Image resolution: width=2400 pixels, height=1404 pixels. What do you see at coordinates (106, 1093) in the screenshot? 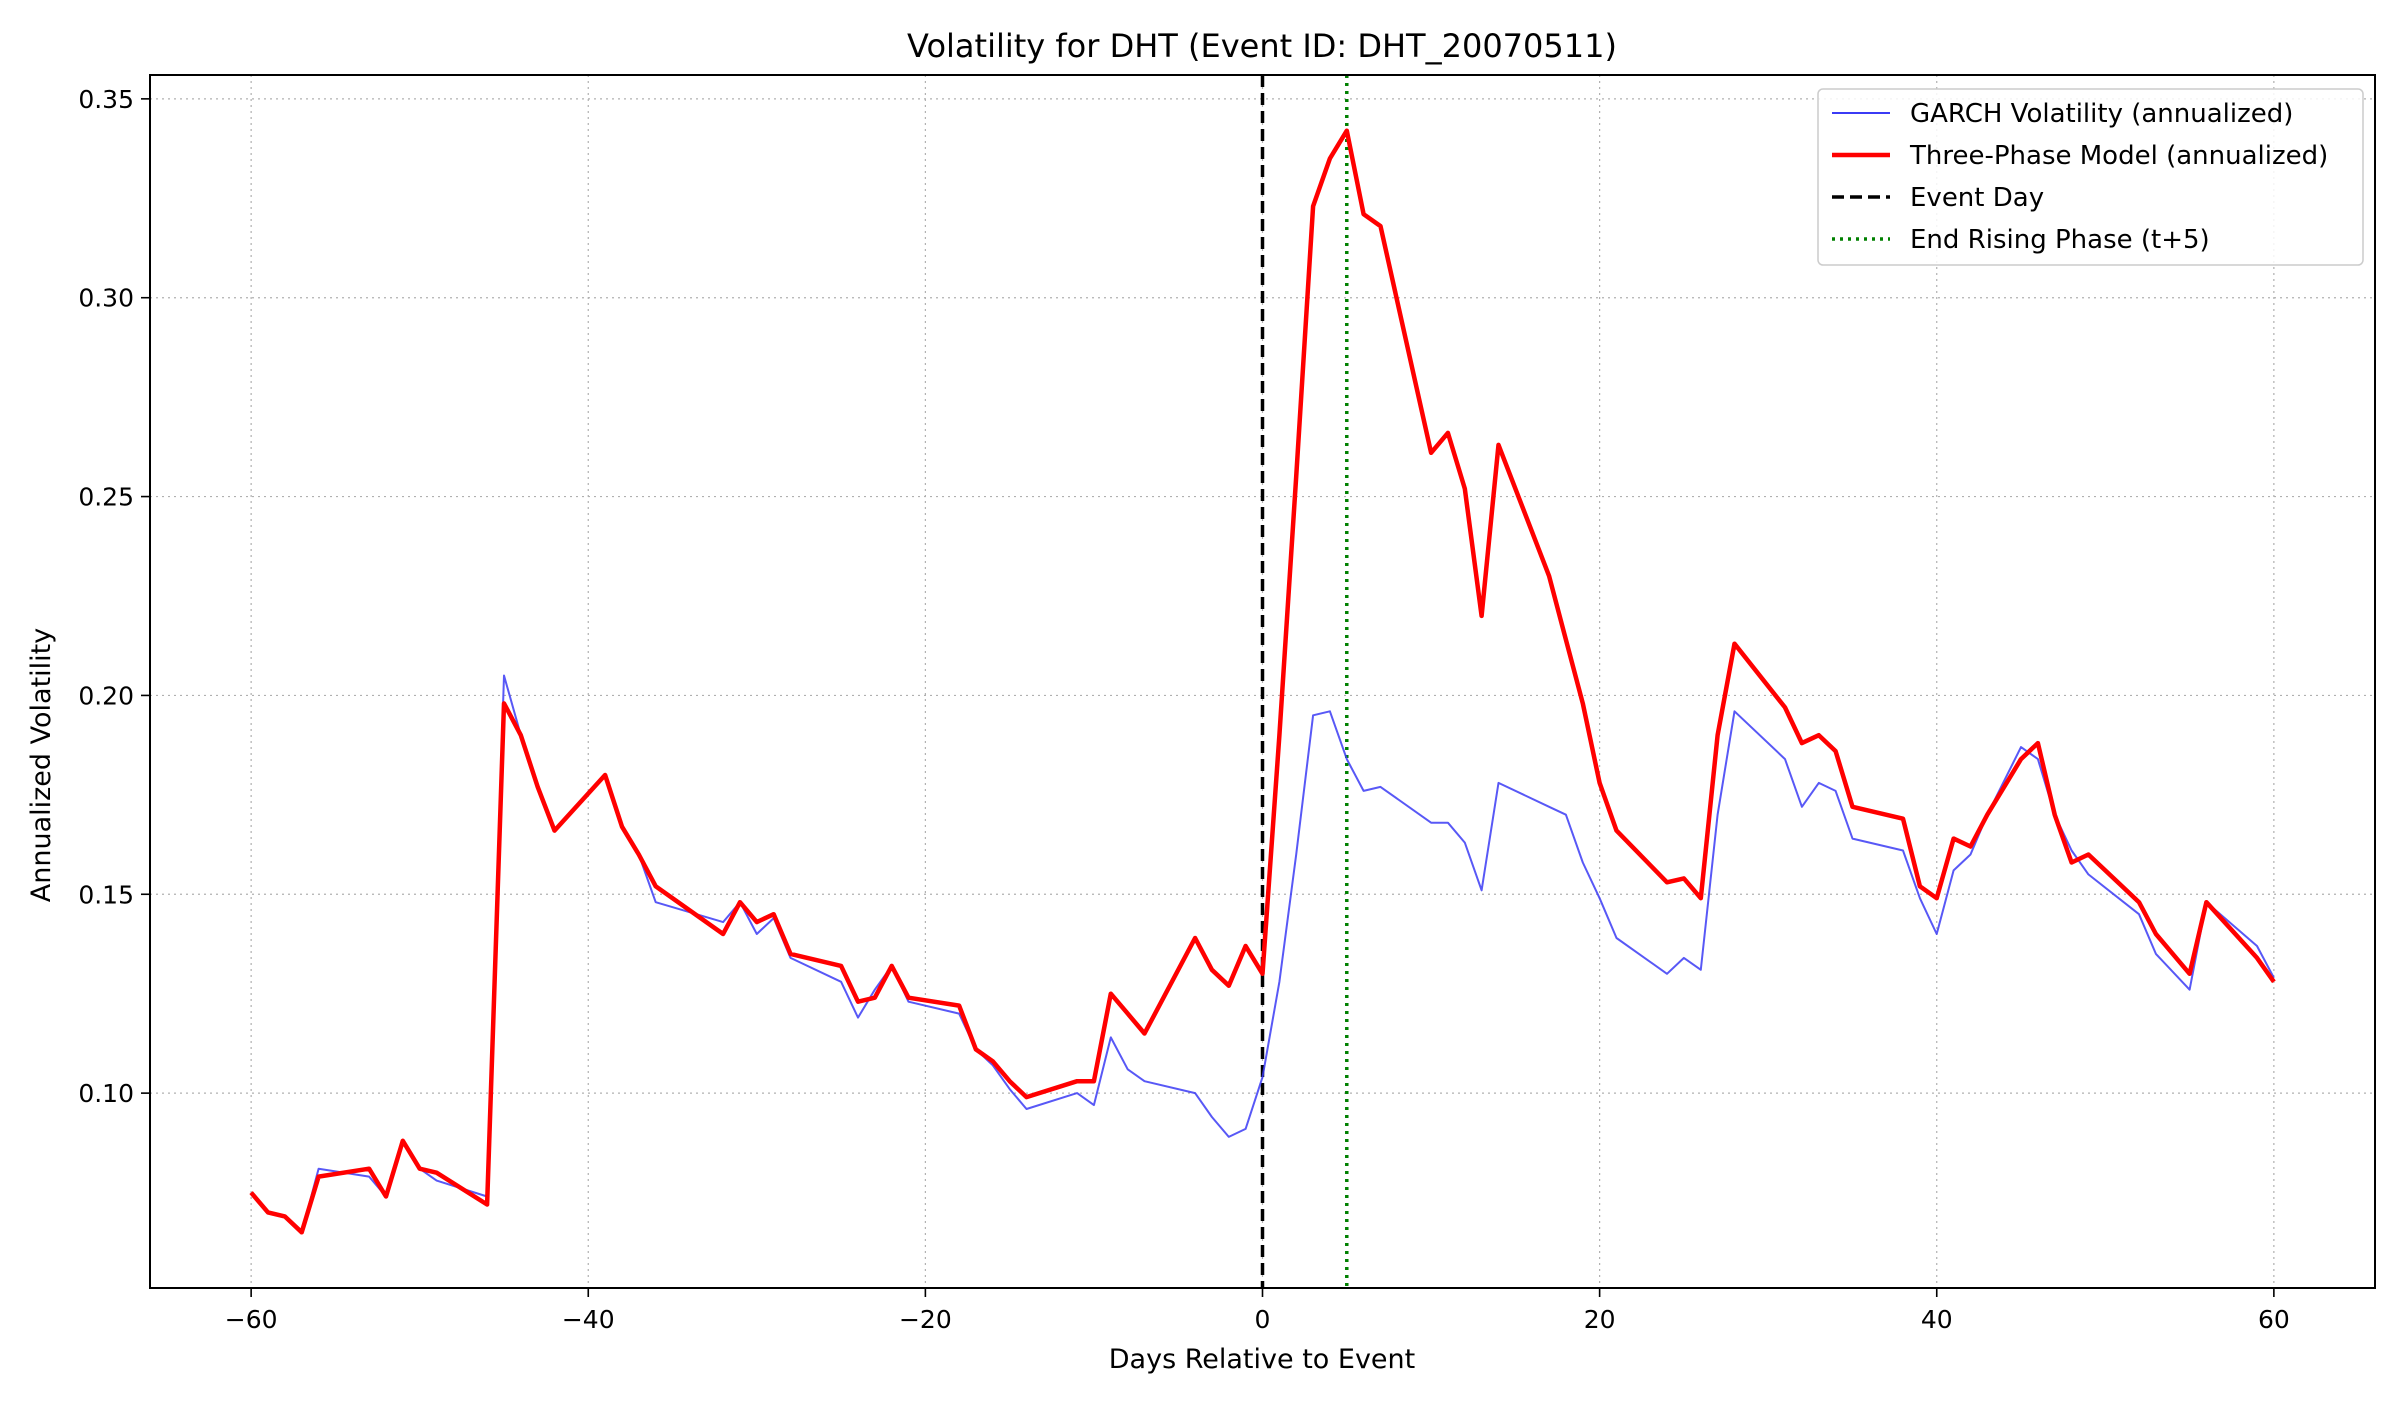
I see `y-tick-label: 0.10` at bounding box center [106, 1093].